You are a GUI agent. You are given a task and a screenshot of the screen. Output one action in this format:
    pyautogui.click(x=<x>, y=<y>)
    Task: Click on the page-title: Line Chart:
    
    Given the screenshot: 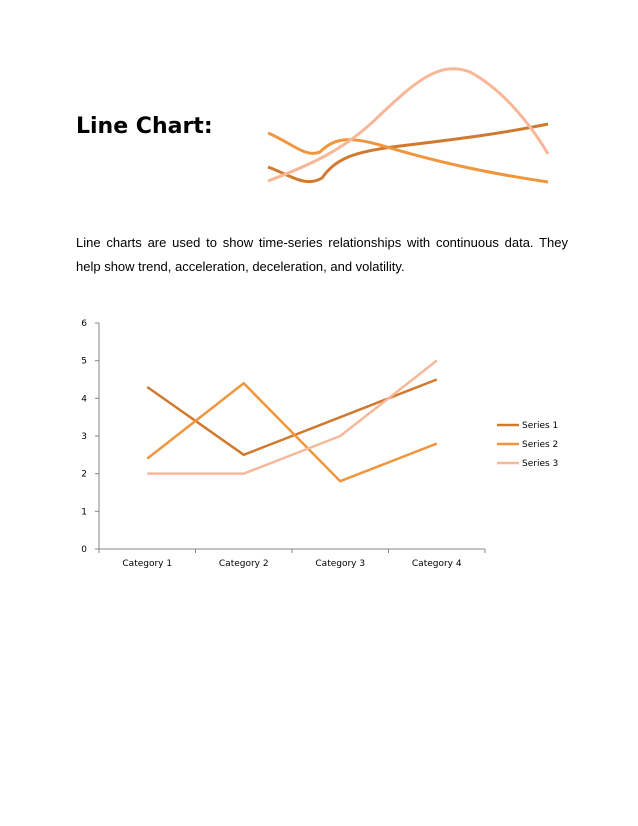 What is the action you would take?
    pyautogui.click(x=144, y=126)
    